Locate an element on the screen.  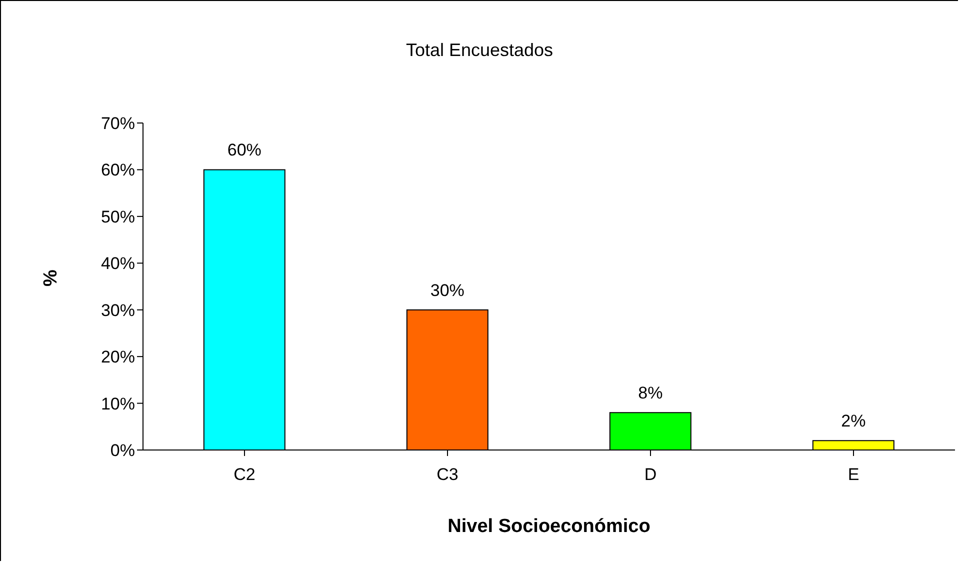
chart-title: Total Encuestados is located at coordinates (479, 50).